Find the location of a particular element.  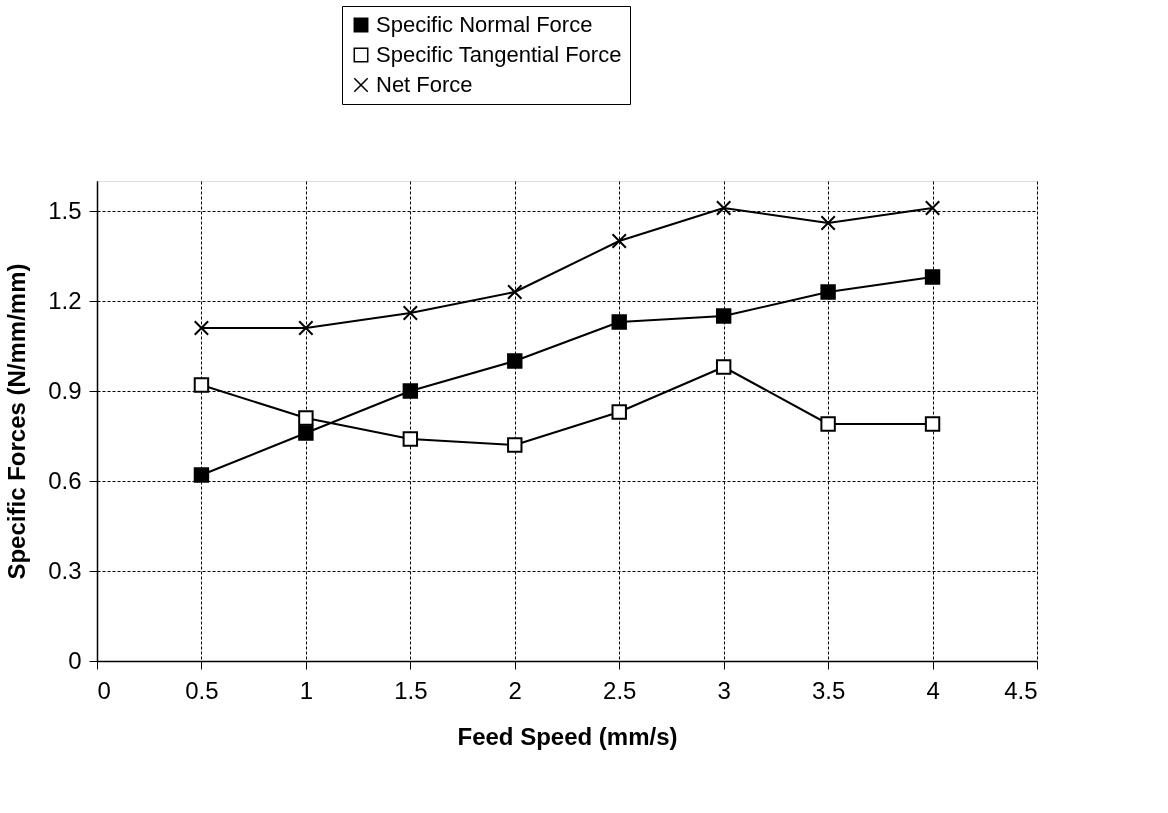

x-tick-label: 2 is located at coordinates (515, 690).